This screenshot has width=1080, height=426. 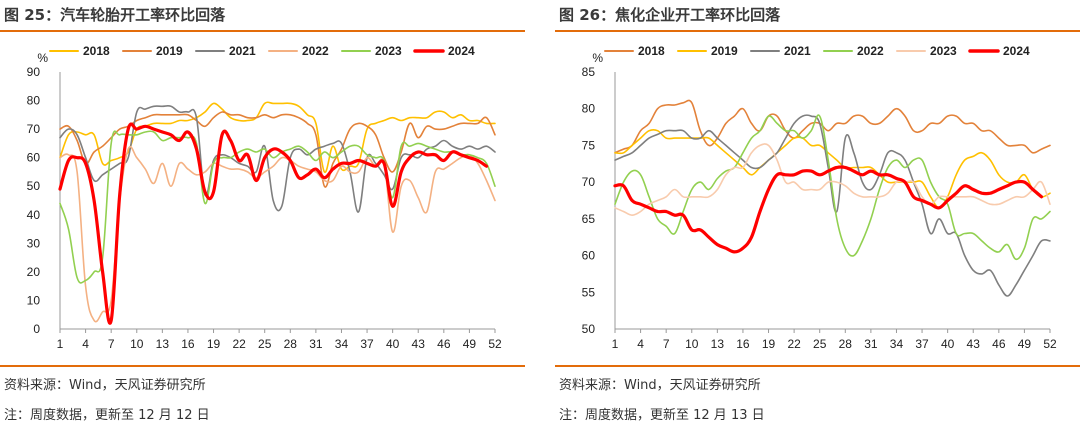 I want to click on y-tick-label: 65, so click(x=589, y=219).